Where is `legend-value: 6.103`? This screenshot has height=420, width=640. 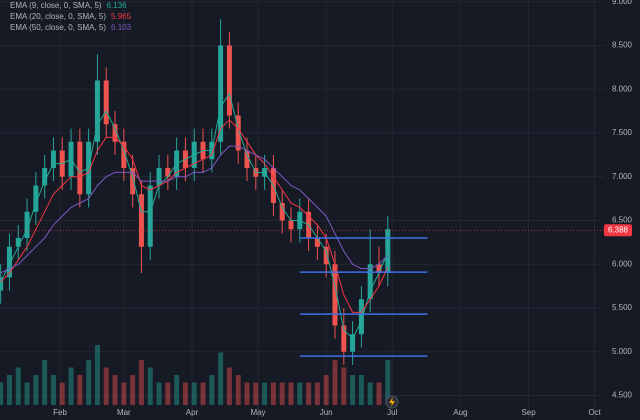
legend-value: 6.103 is located at coordinates (121, 27).